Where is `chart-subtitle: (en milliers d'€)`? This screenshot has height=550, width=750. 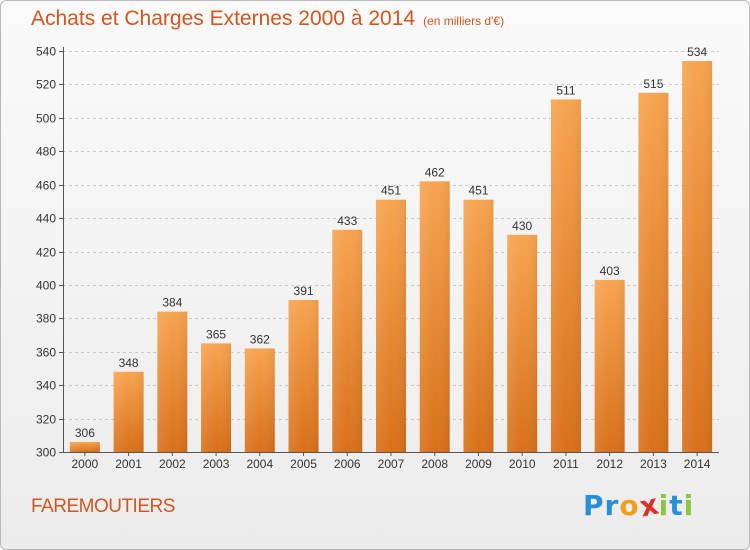 chart-subtitle: (en milliers d'€) is located at coordinates (464, 21).